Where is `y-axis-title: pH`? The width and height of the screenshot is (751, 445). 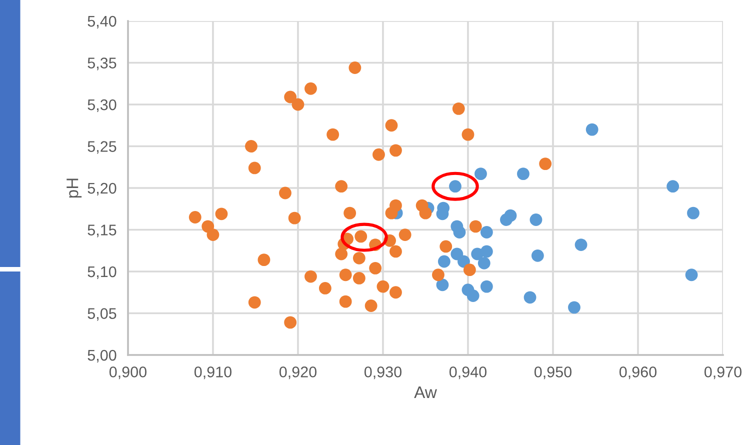
y-axis-title: pH is located at coordinates (74, 188).